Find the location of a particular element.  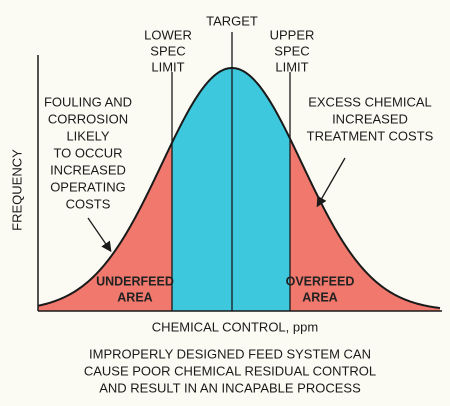

caption-line: CAUSE POOR CHEMICAL RESIDUAL CONTROL is located at coordinates (230, 370).